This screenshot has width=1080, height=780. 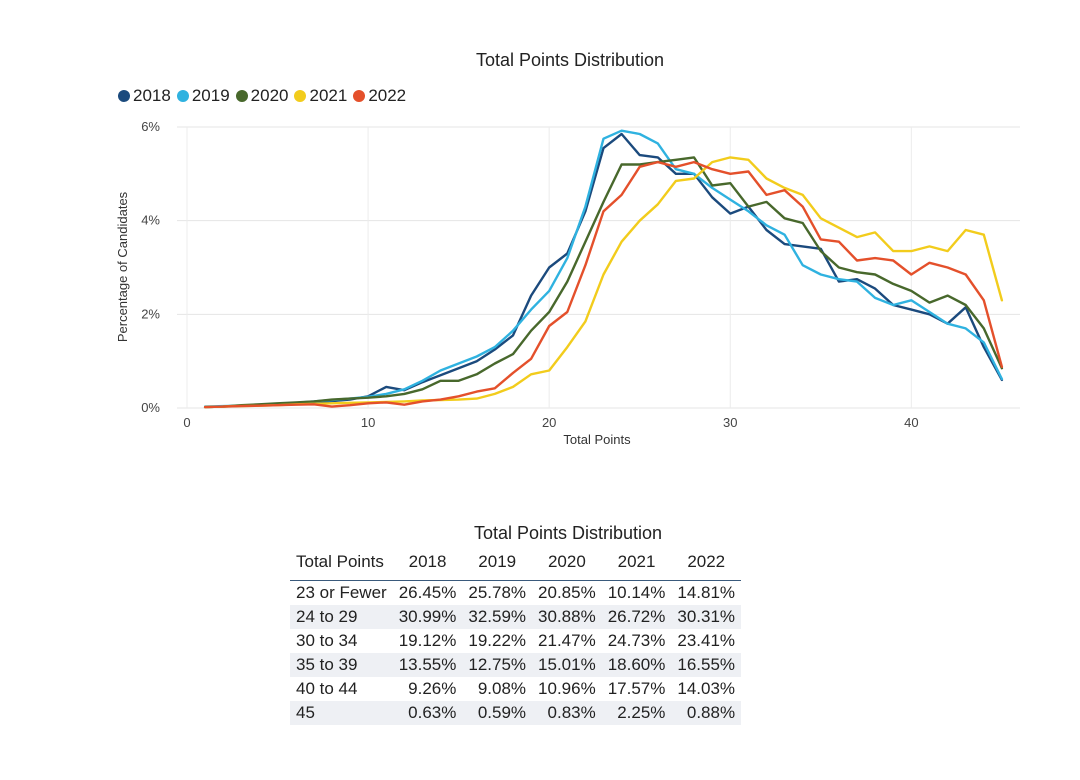 I want to click on table-row: 45 0.63% 0.59% 0.83% 2.25% 0.88%, so click(x=516, y=713).